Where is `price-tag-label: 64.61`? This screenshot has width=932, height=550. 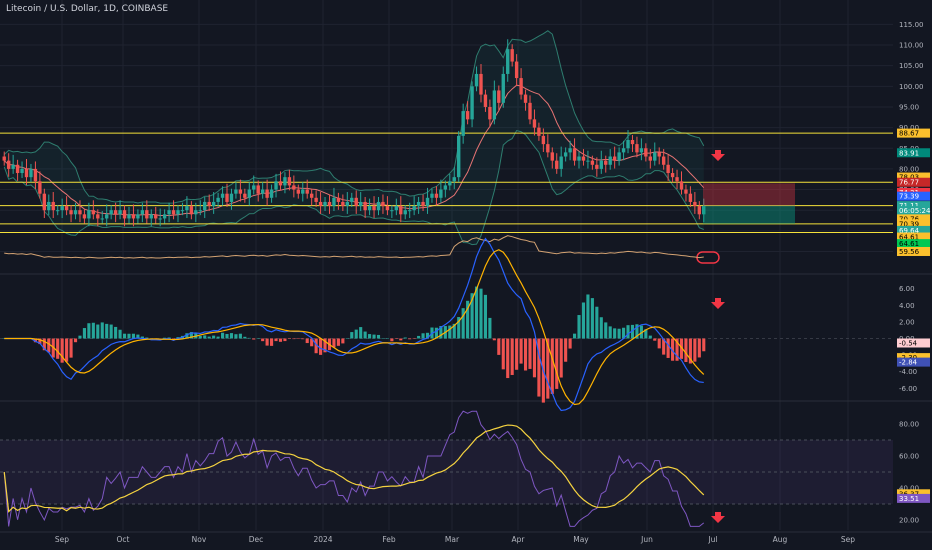 price-tag-label: 64.61 is located at coordinates (909, 244).